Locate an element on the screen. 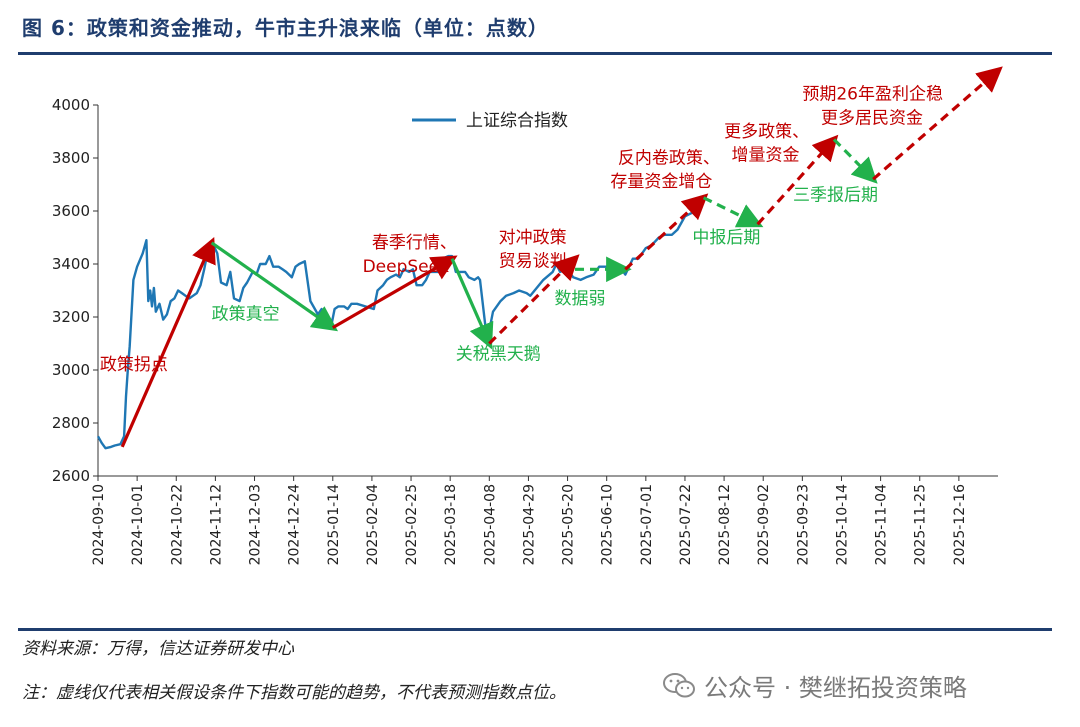 The height and width of the screenshot is (727, 1080). y-tick-label: 3200 is located at coordinates (71, 317).